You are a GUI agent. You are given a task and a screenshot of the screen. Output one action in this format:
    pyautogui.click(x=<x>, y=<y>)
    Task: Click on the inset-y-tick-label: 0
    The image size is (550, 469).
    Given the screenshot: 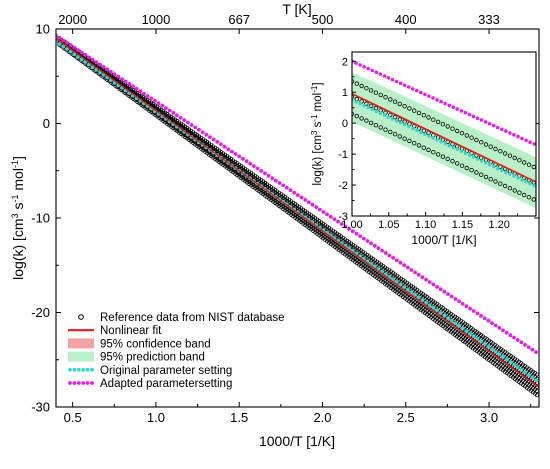 What is the action you would take?
    pyautogui.click(x=345, y=124)
    